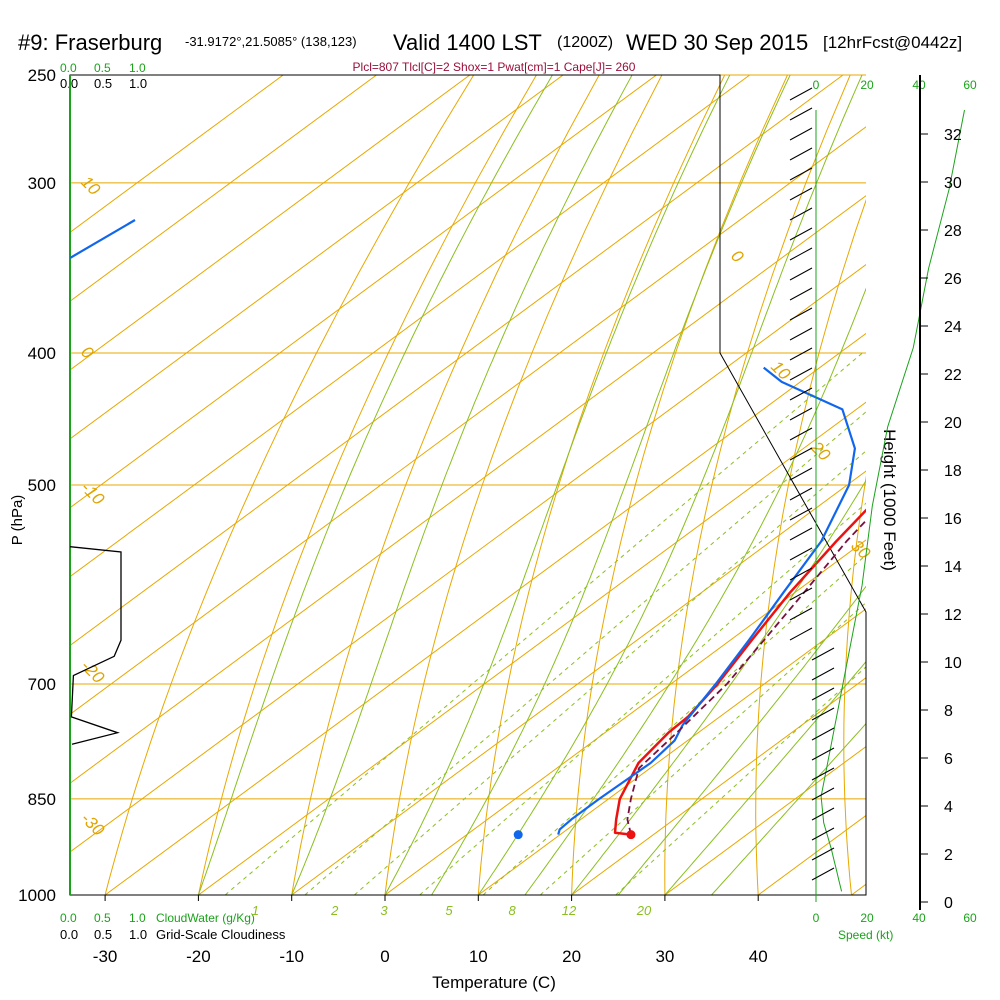  I want to click on pressure-tick-label: 400, so click(42, 353).